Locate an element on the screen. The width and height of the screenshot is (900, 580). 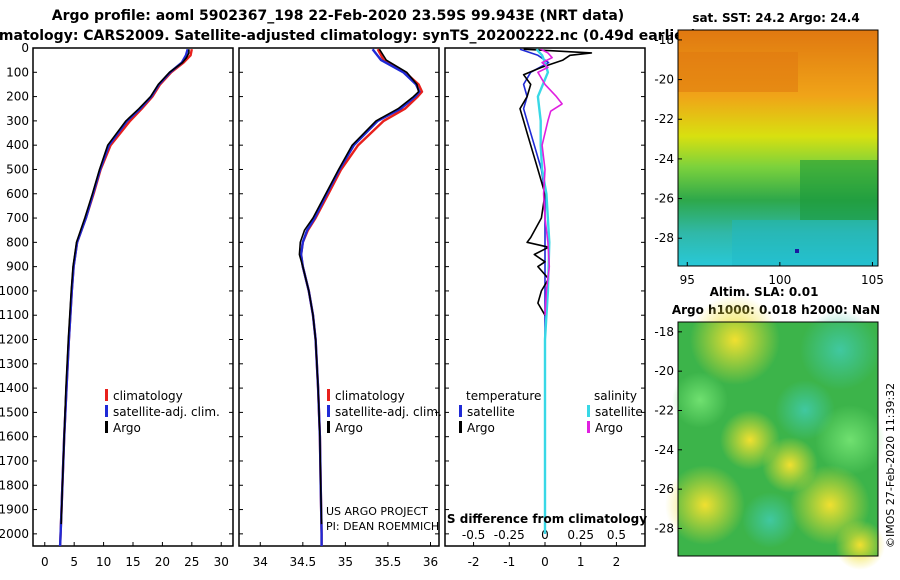
salinity-legend: climatology satellite-adj. clim. Argo is located at coordinates (384, 412).